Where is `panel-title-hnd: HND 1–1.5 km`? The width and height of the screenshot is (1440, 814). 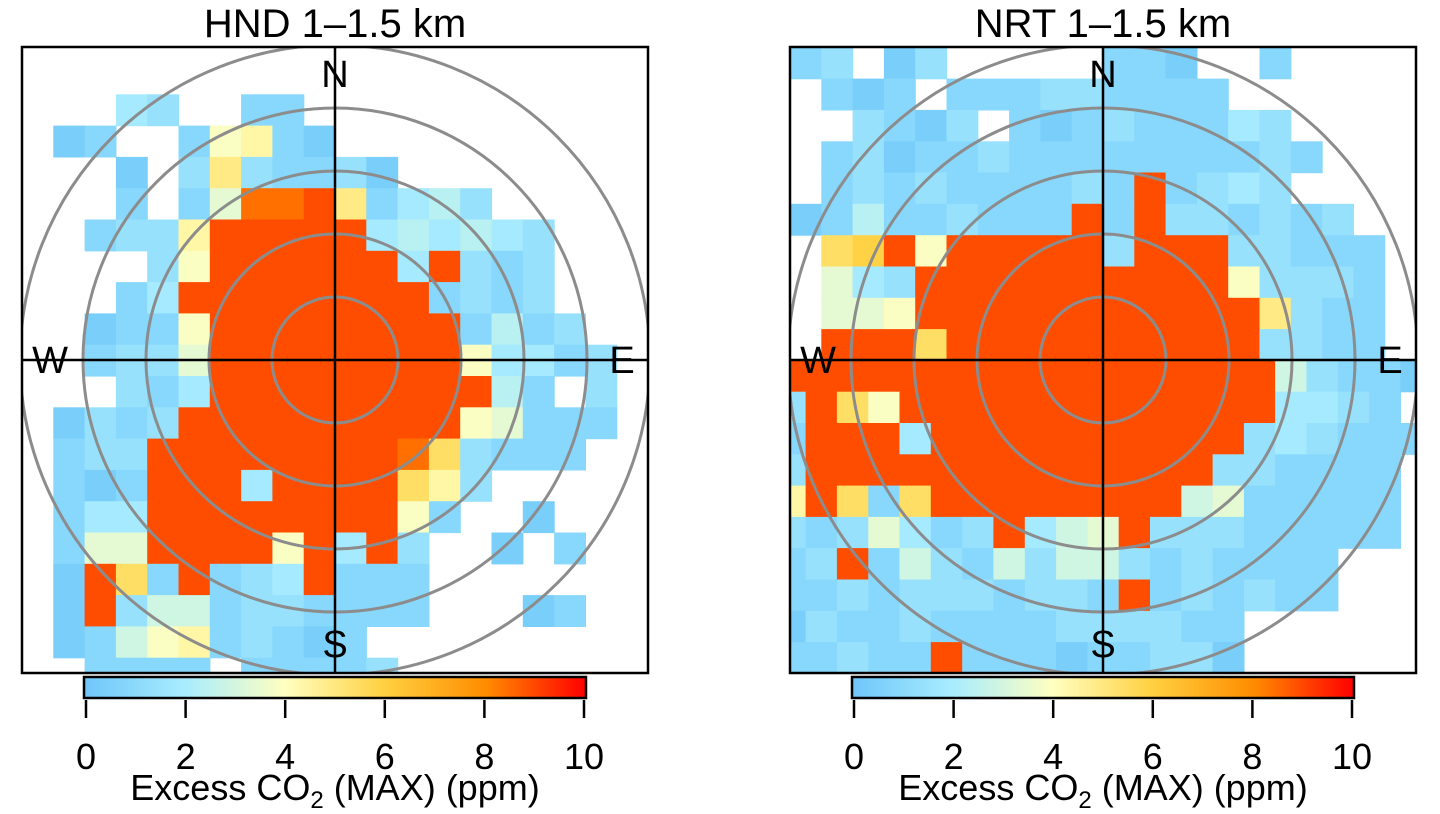 panel-title-hnd: HND 1–1.5 km is located at coordinates (335, 24).